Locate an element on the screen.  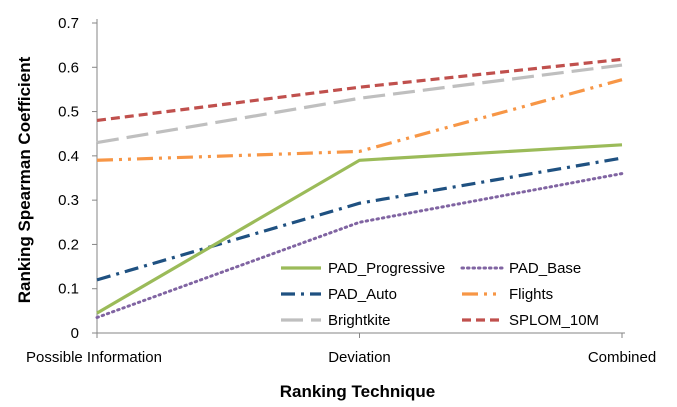
legend-label: SPLOM_10M is located at coordinates (554, 320).